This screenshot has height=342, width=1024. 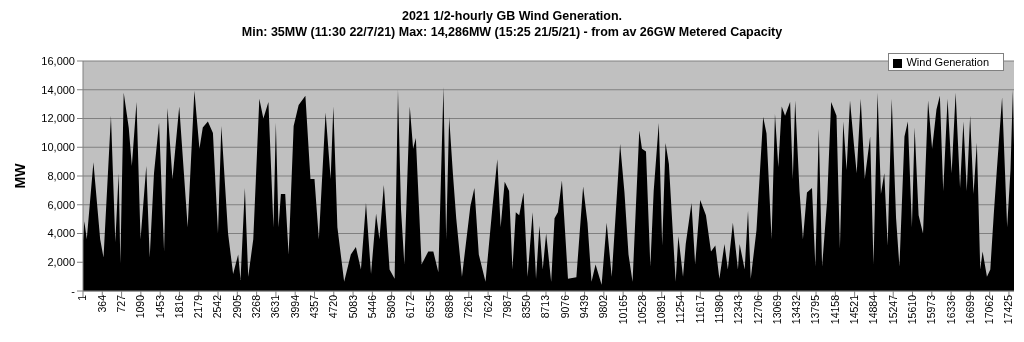 What do you see at coordinates (699, 309) in the screenshot?
I see `x-tick-label: 11617` at bounding box center [699, 309].